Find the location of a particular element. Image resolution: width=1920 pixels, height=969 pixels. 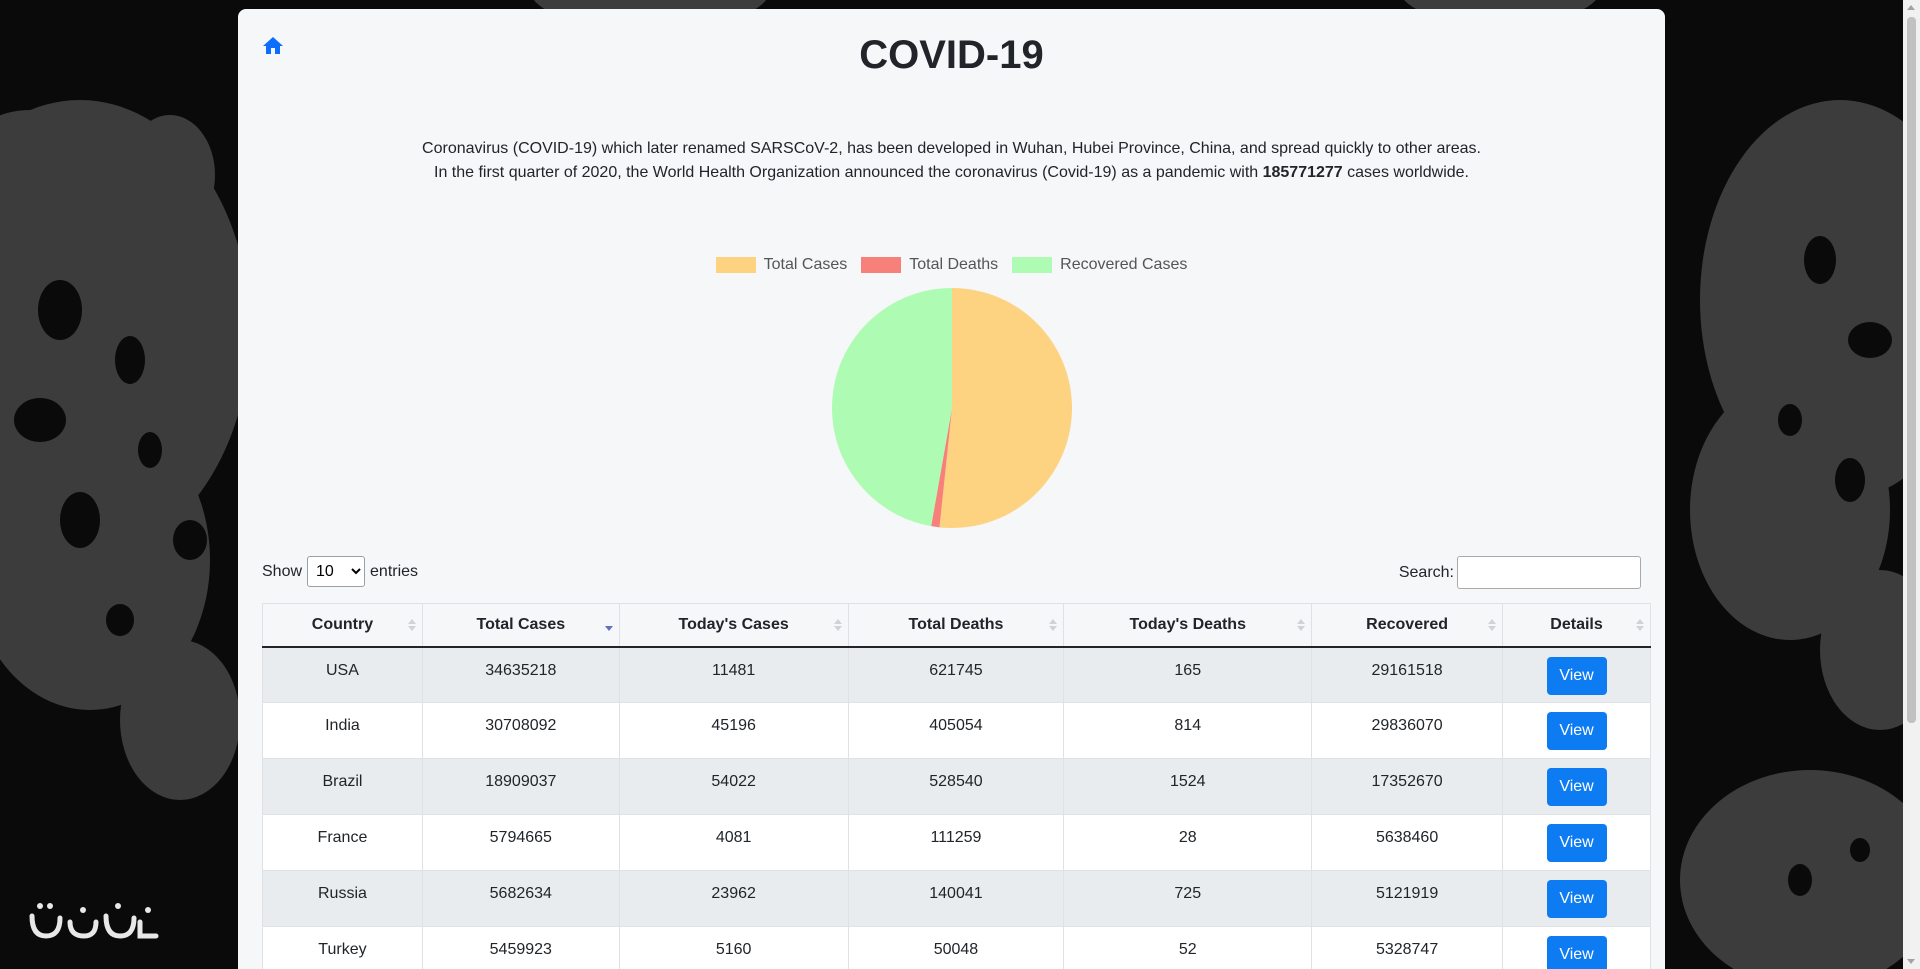

table-search: Search: is located at coordinates (1520, 572).